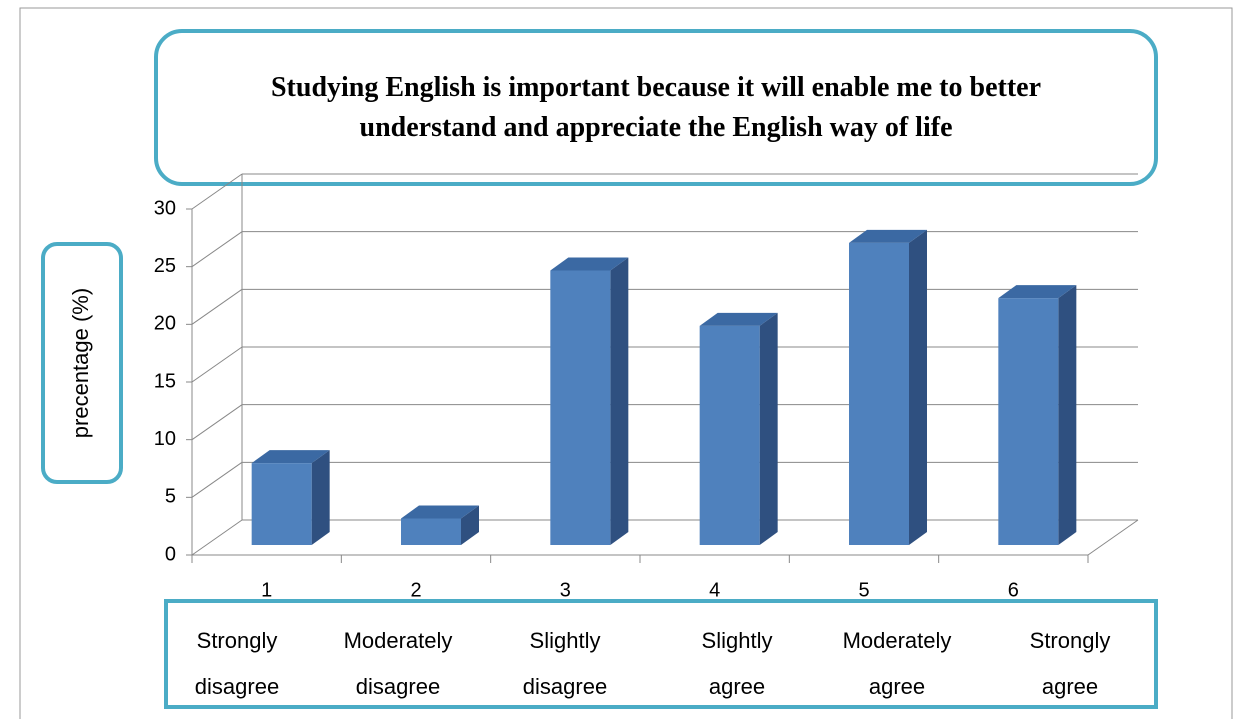 This screenshot has width=1250, height=719. I want to click on scale-label: Moderately agree, so click(897, 663).